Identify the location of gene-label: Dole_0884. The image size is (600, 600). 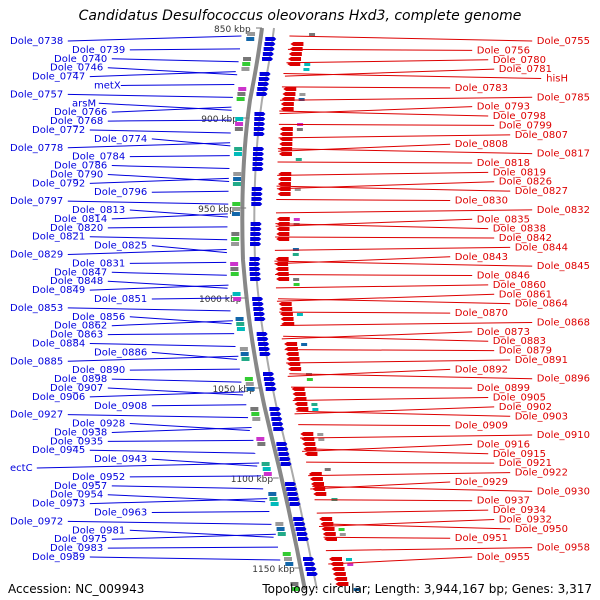
(58, 343).